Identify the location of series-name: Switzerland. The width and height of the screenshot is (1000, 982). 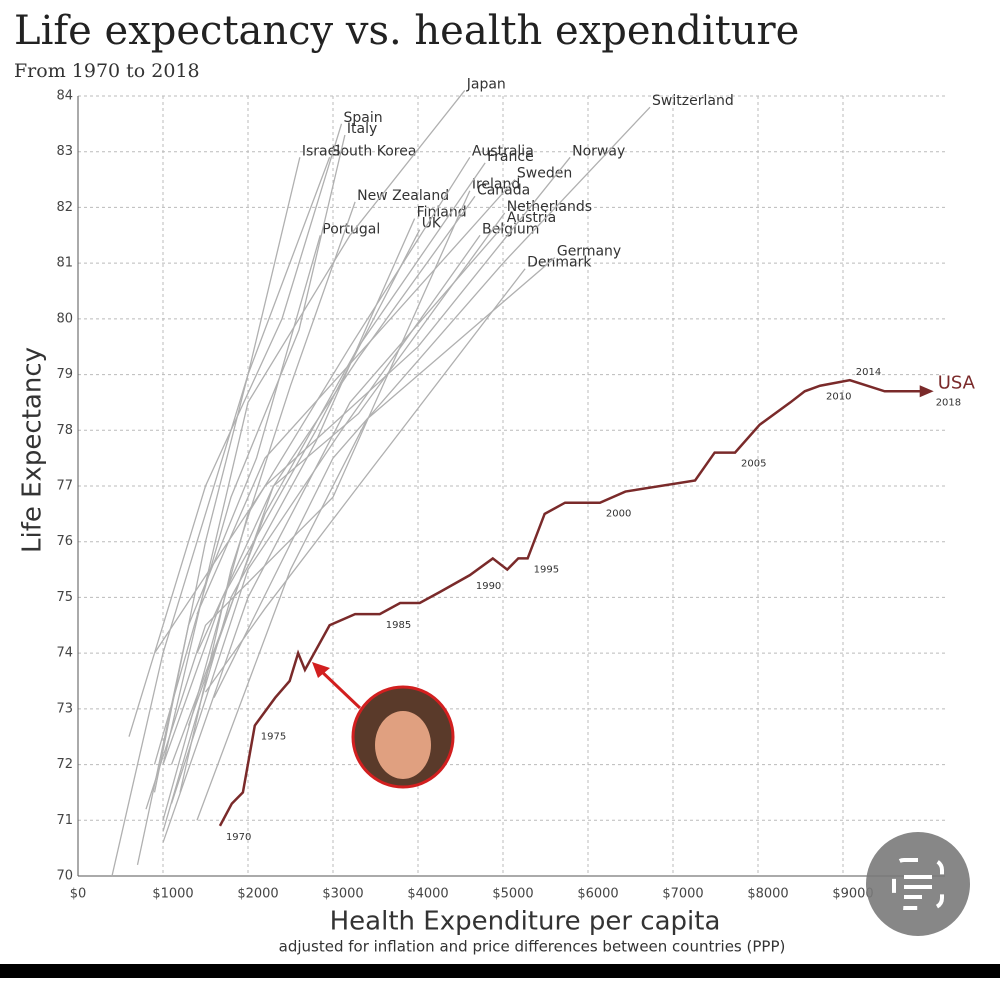
(693, 101).